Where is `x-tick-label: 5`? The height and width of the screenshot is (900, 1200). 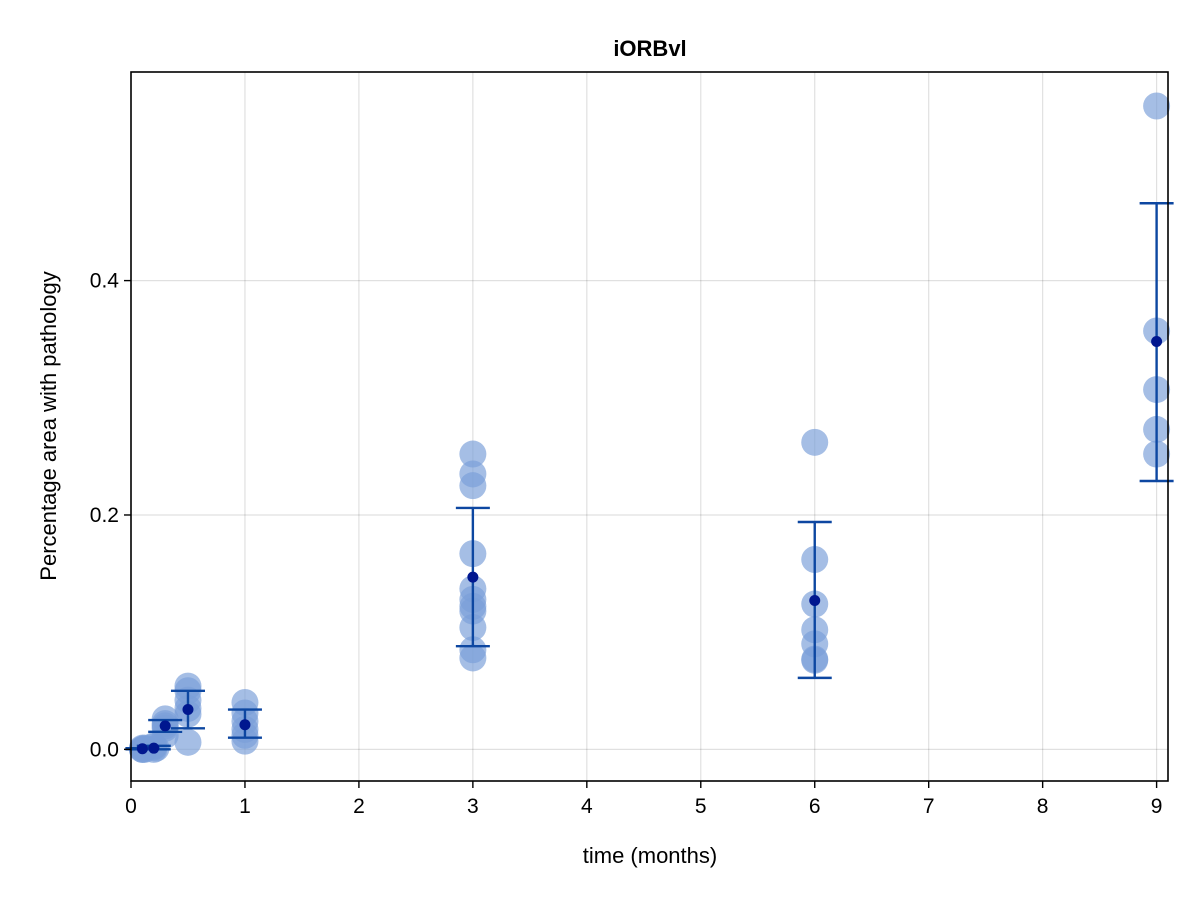 x-tick-label: 5 is located at coordinates (701, 806).